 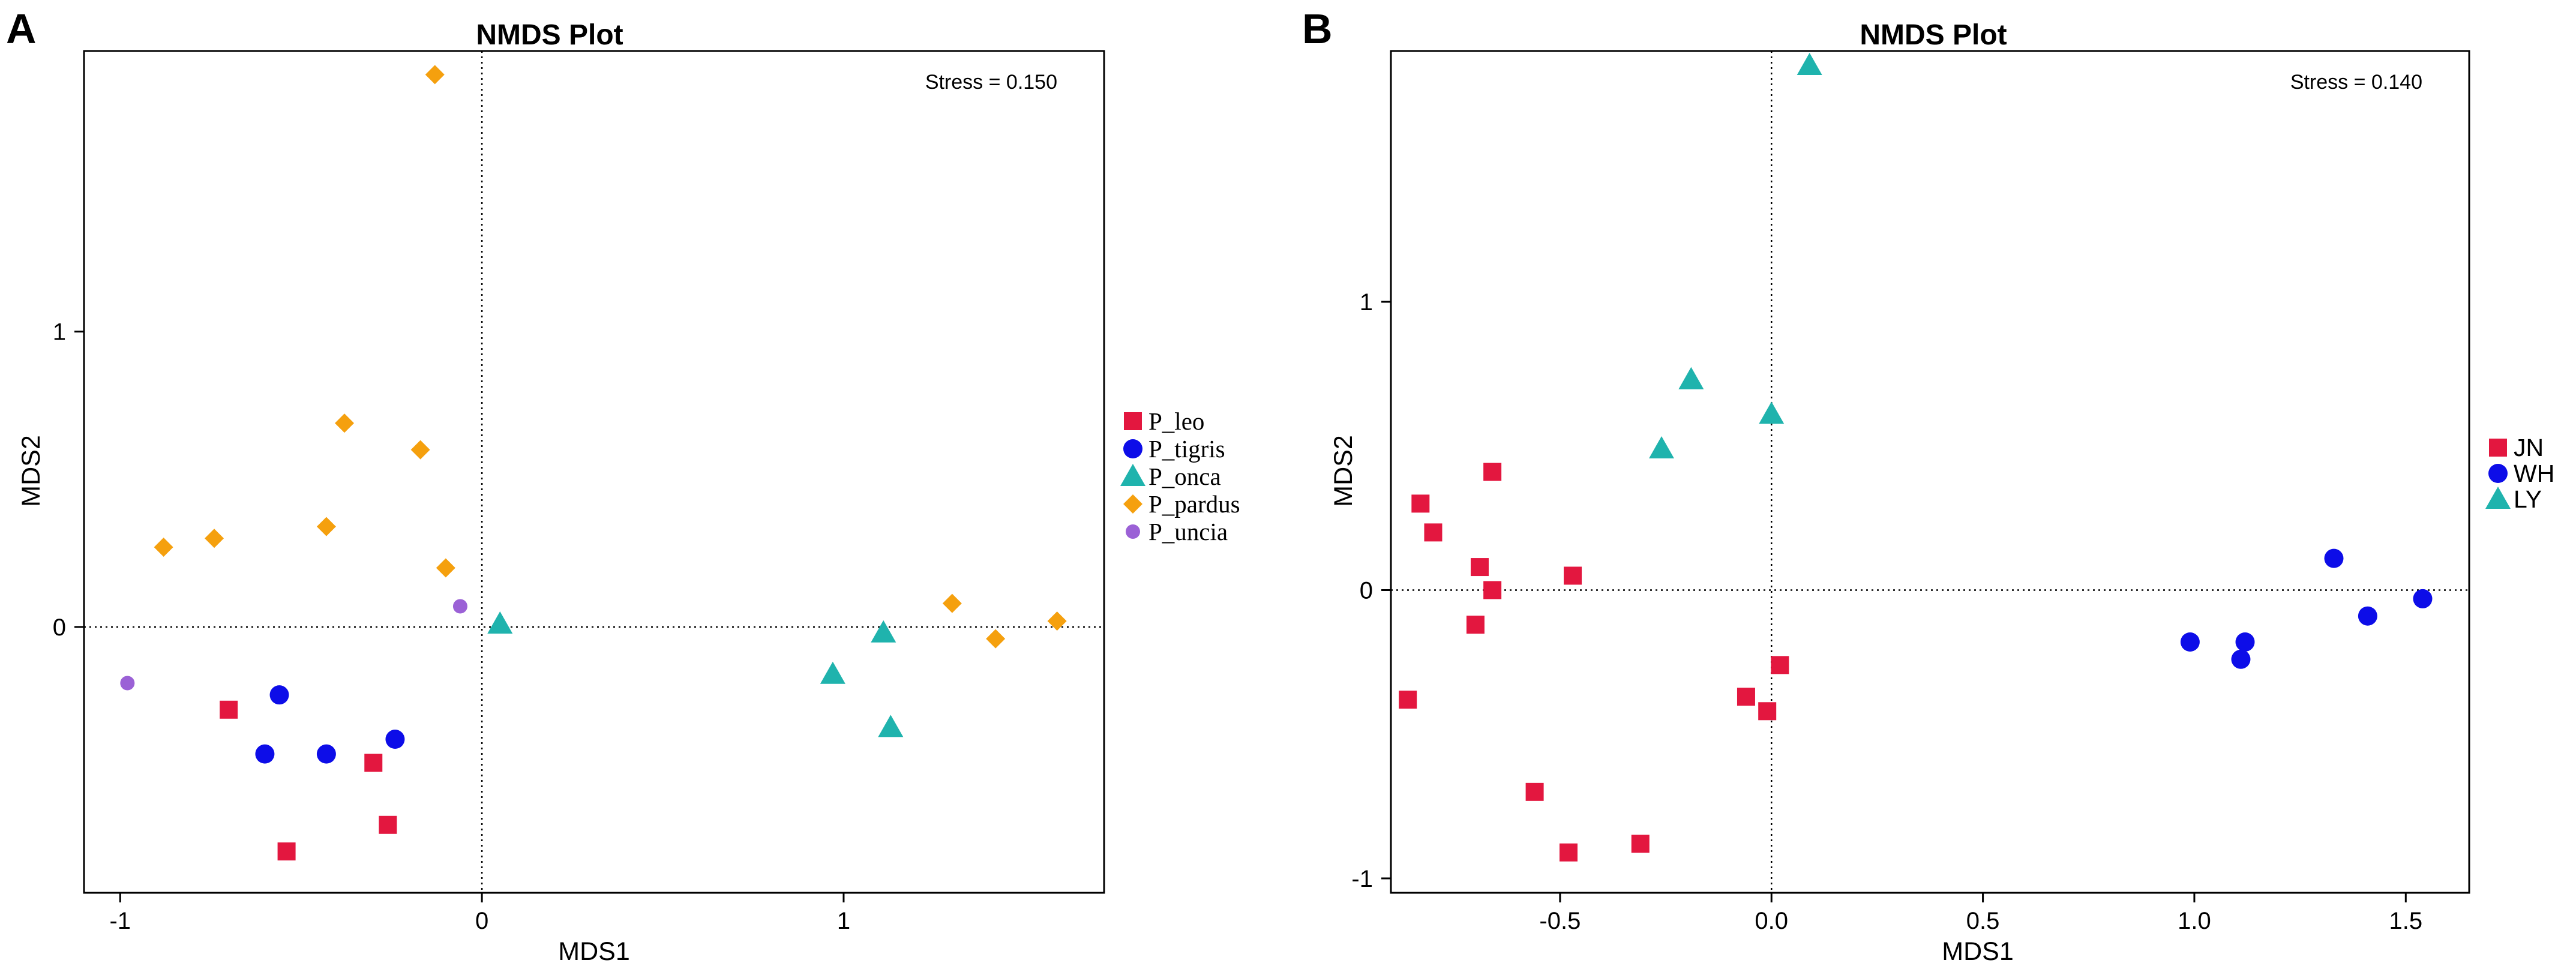 I want to click on x-tick-label: 0.0, so click(x=1771, y=921).